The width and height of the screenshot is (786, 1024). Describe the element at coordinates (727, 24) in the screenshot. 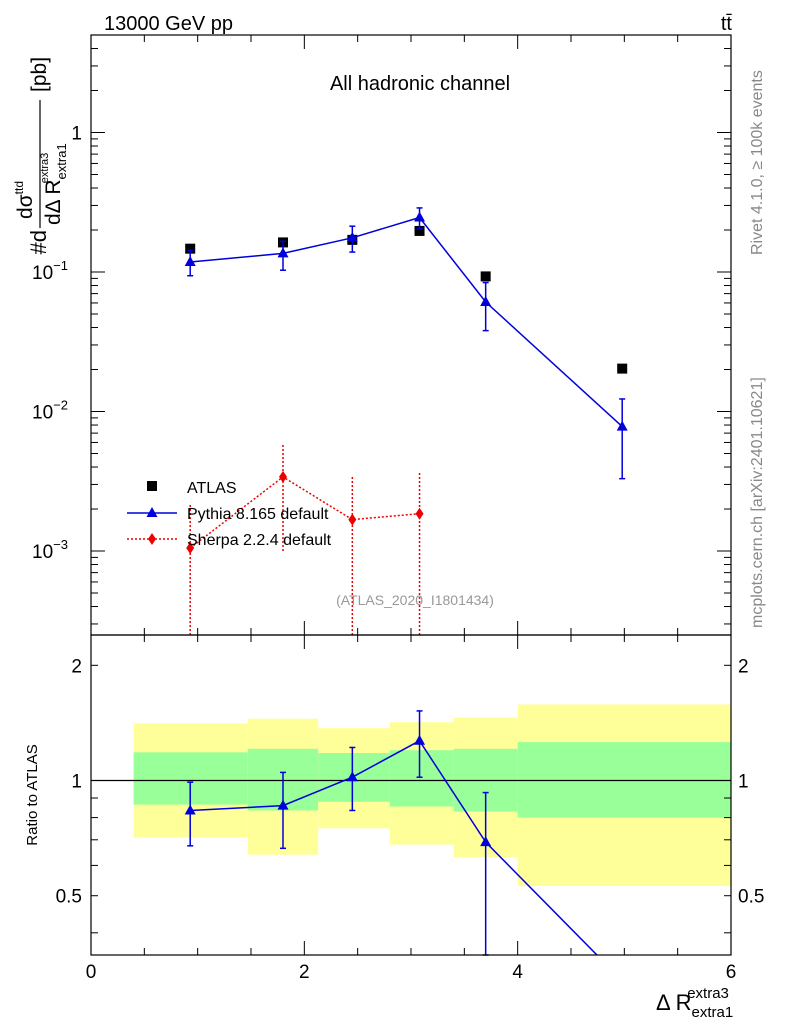

I see `process-label: tt̄` at that location.